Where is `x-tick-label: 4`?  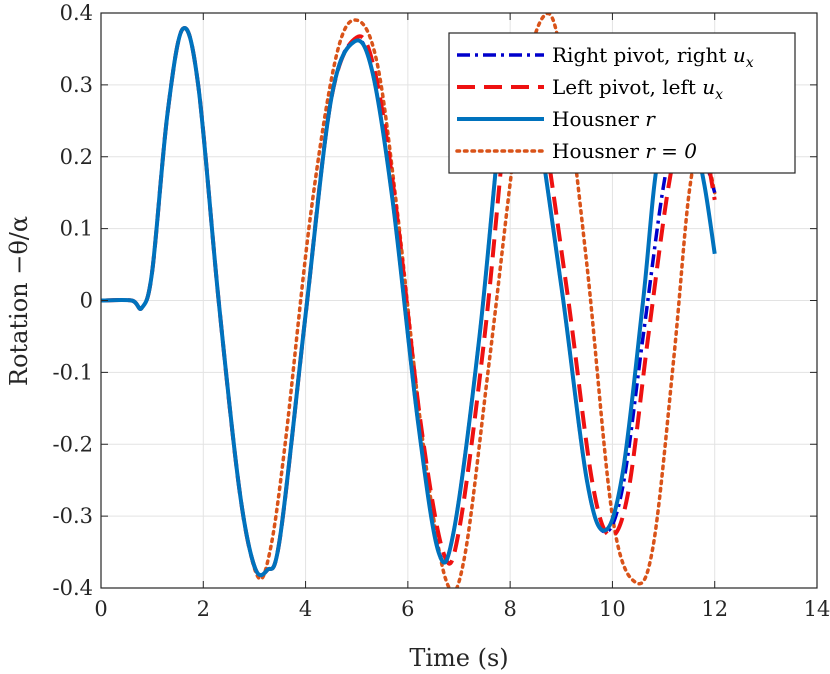
x-tick-label: 4 is located at coordinates (305, 609).